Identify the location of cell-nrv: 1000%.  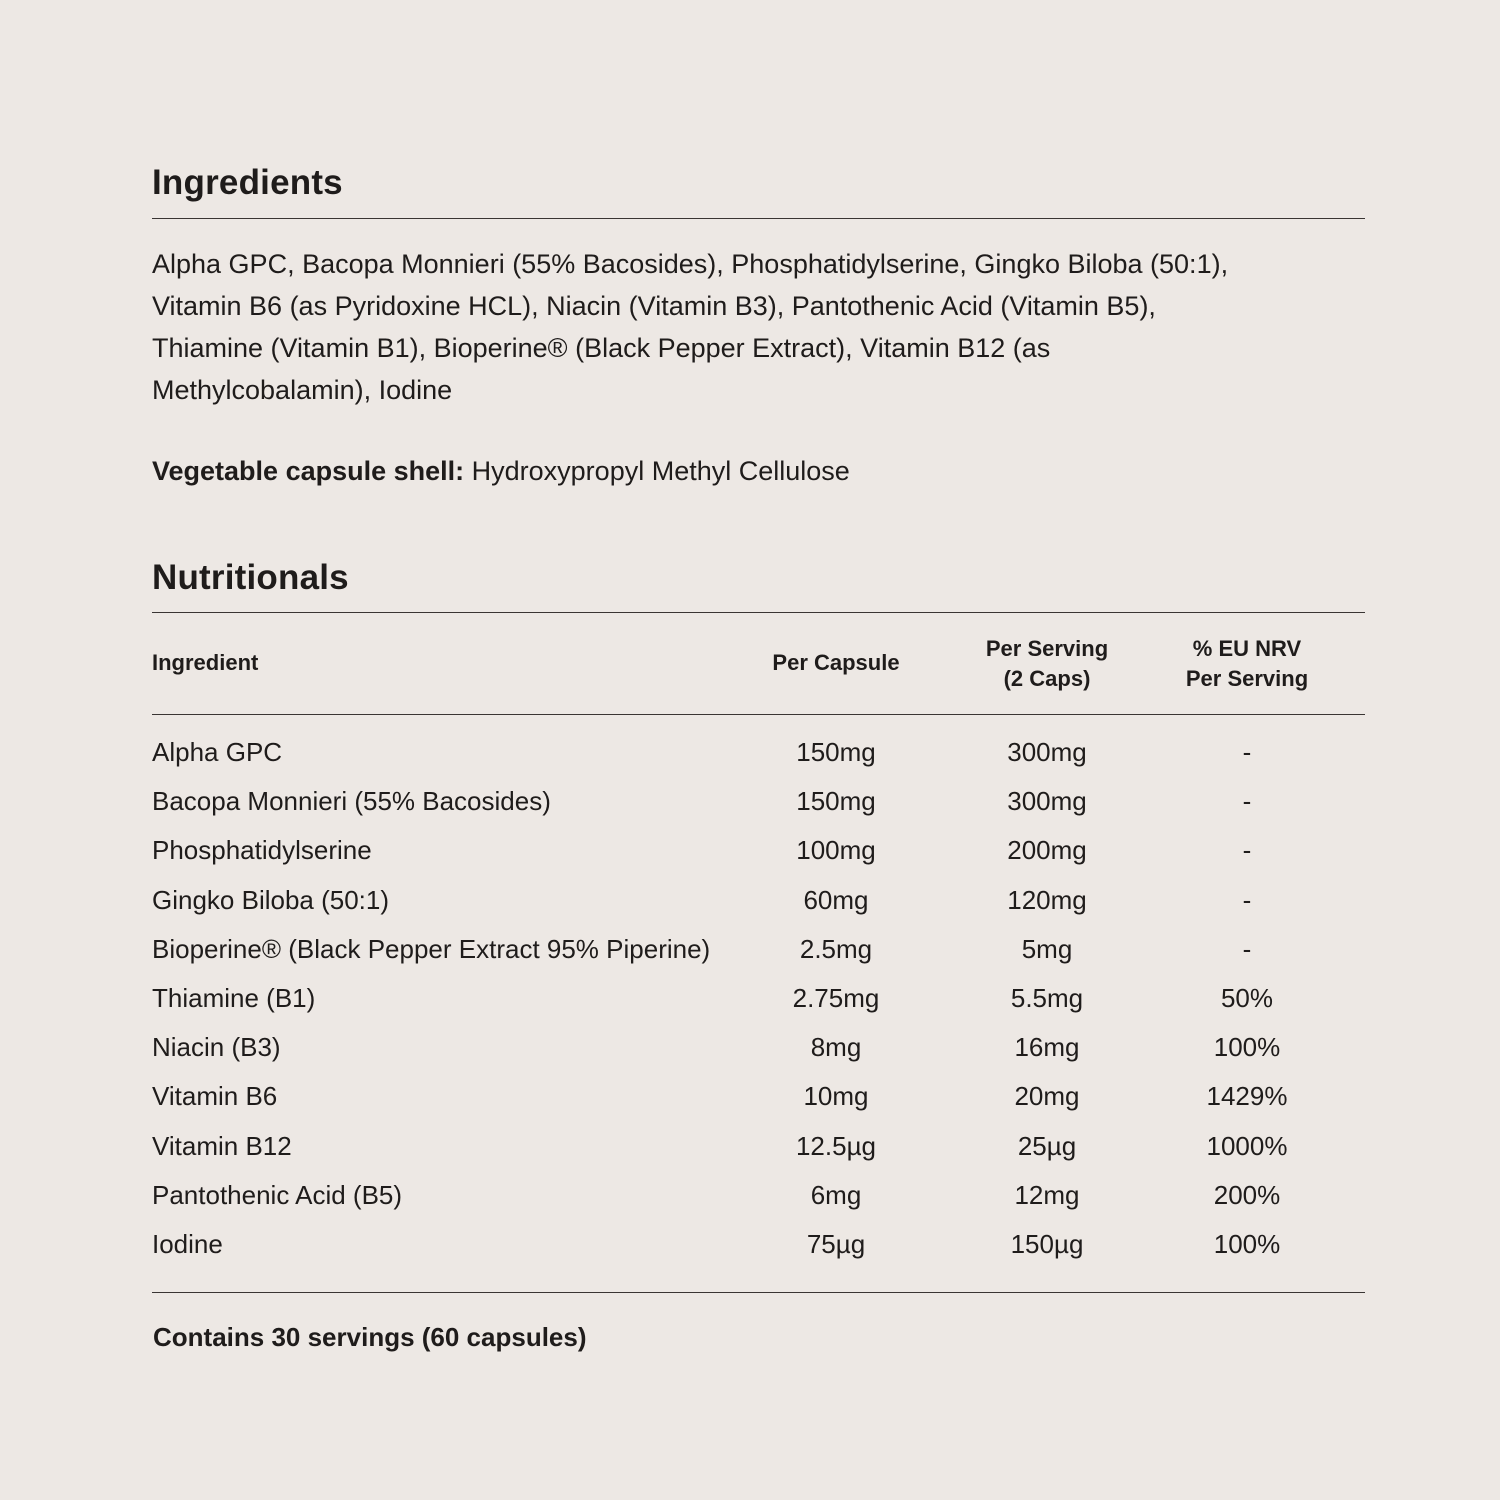
(1247, 1145).